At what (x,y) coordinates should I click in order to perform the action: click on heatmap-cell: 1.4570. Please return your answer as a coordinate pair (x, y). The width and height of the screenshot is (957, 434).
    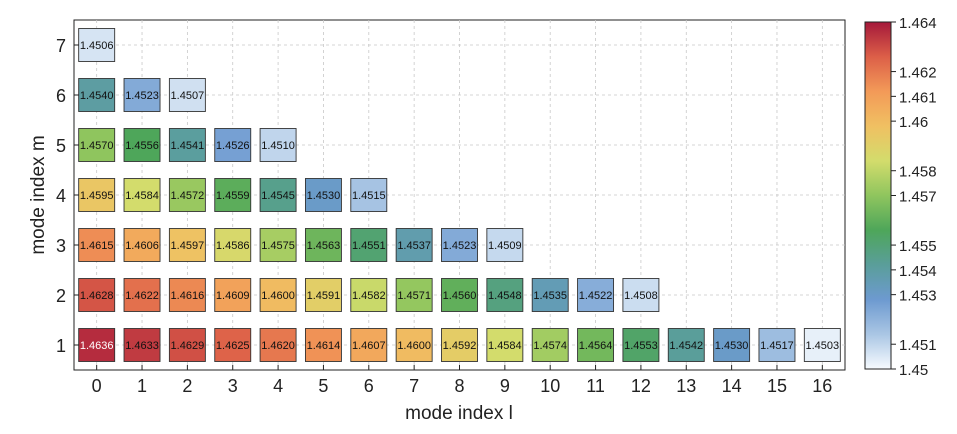
    Looking at the image, I should click on (97, 145).